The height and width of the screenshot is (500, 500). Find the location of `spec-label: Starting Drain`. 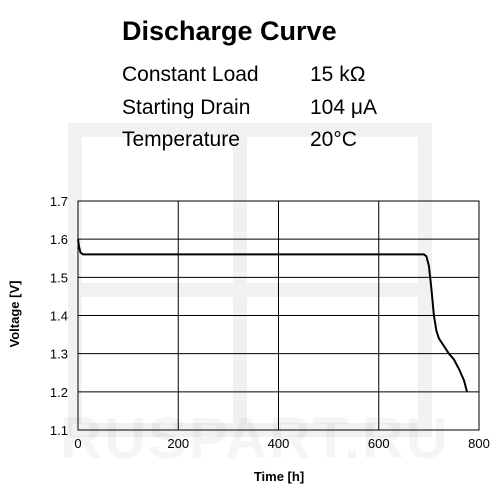

spec-label: Starting Drain is located at coordinates (186, 107).